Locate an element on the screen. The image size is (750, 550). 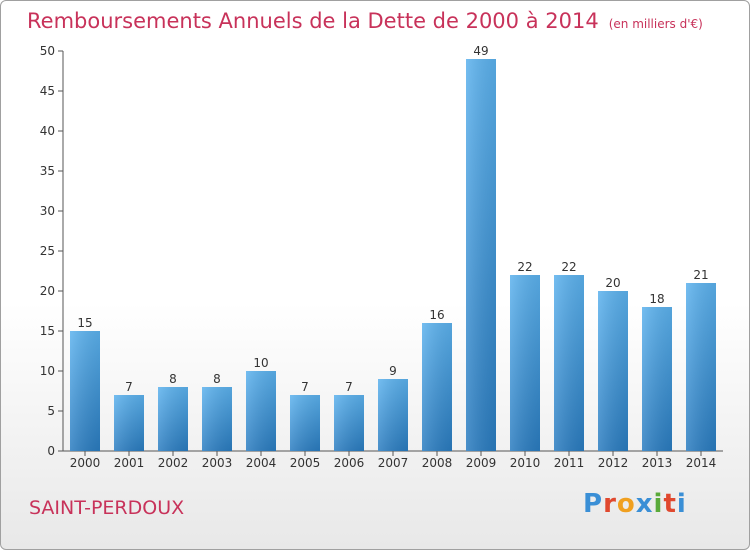
bar-shade-2011 is located at coordinates (569, 363).